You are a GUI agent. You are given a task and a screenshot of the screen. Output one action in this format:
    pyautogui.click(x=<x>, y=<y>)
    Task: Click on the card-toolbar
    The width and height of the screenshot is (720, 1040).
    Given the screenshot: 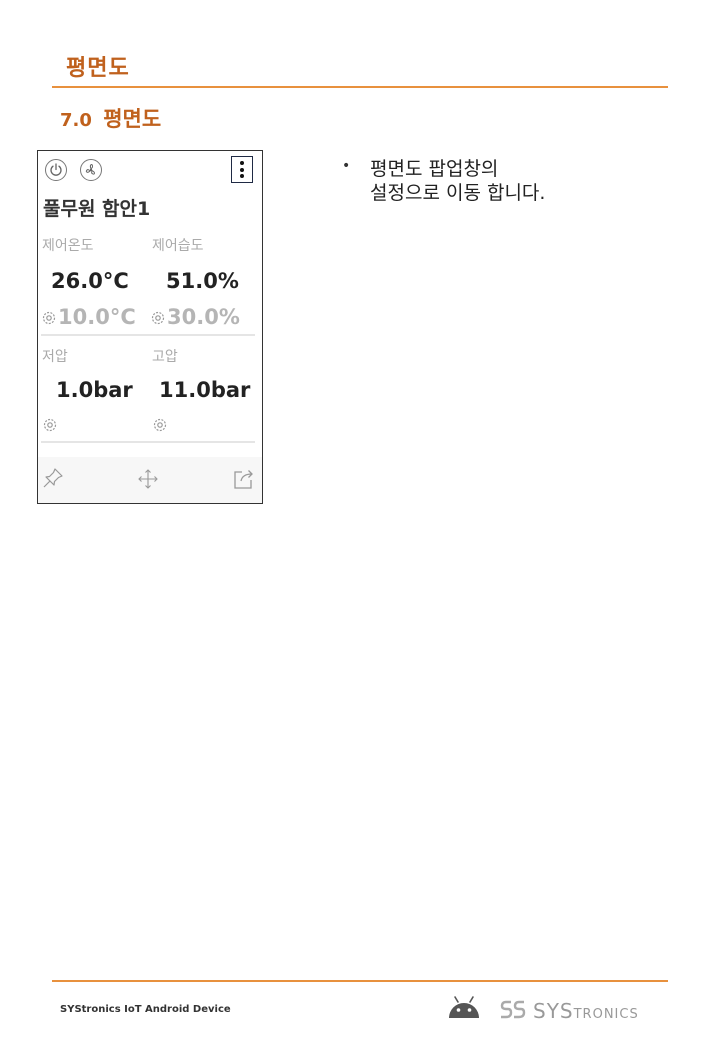 What is the action you would take?
    pyautogui.click(x=150, y=480)
    